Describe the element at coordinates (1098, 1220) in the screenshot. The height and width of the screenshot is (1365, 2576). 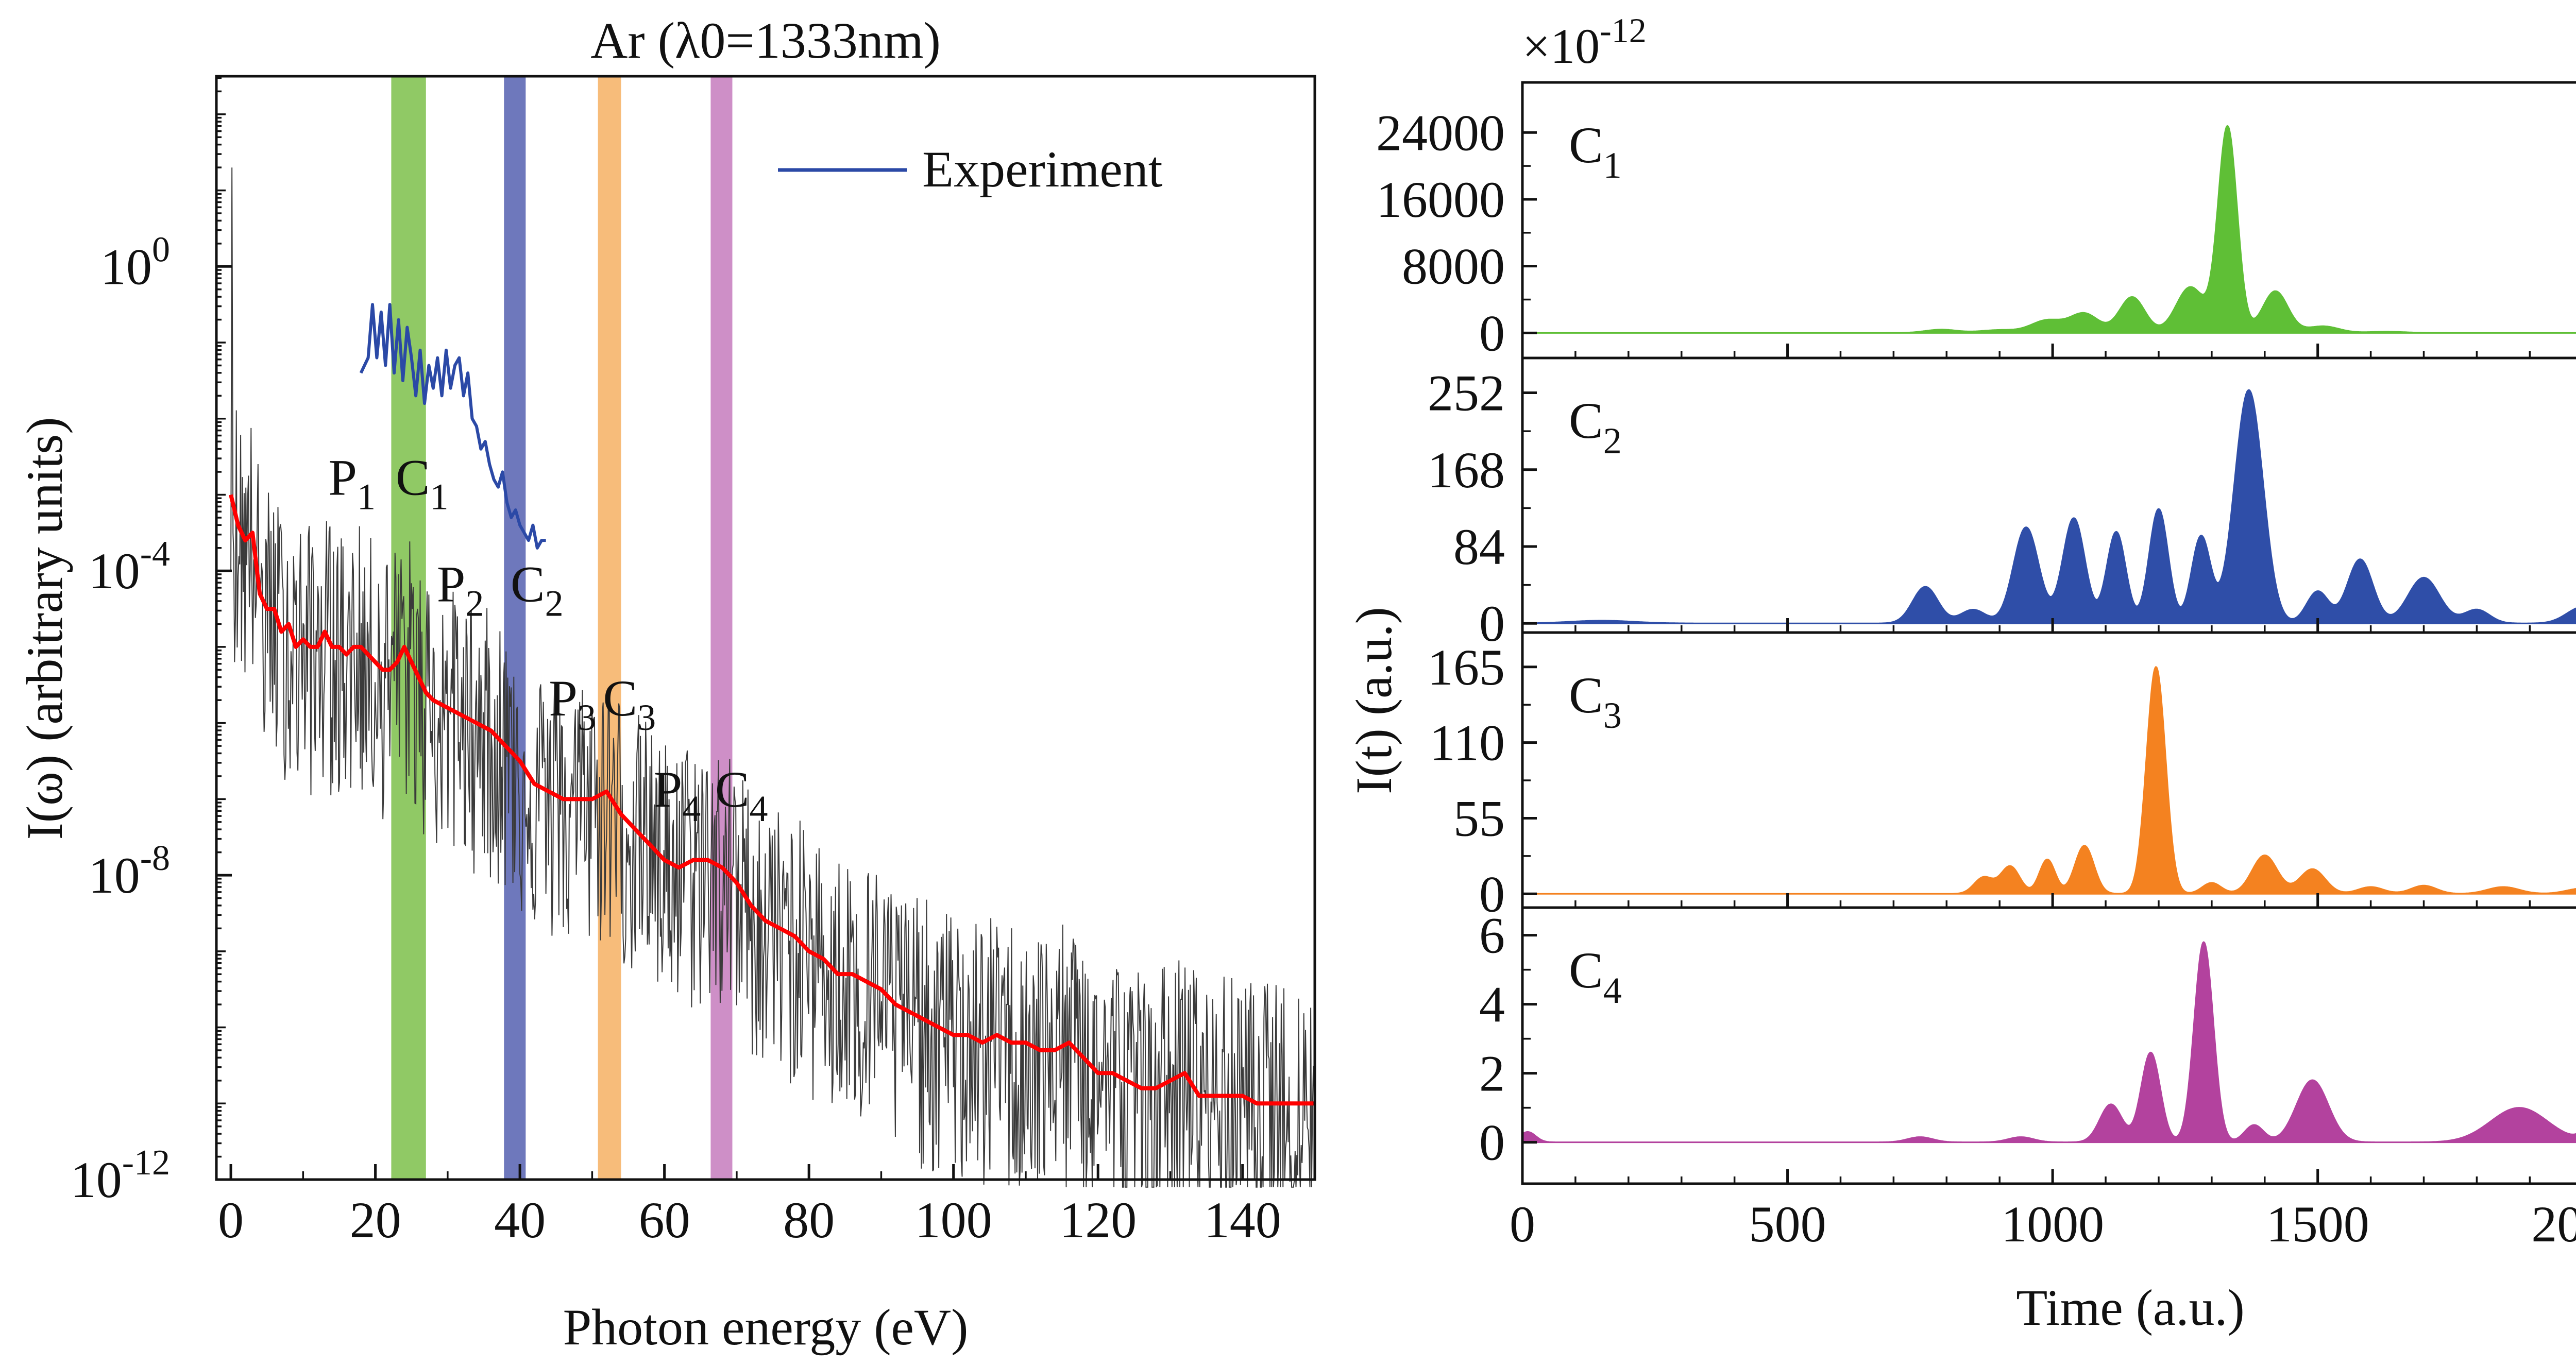
I see `x-tick-label: 120` at that location.